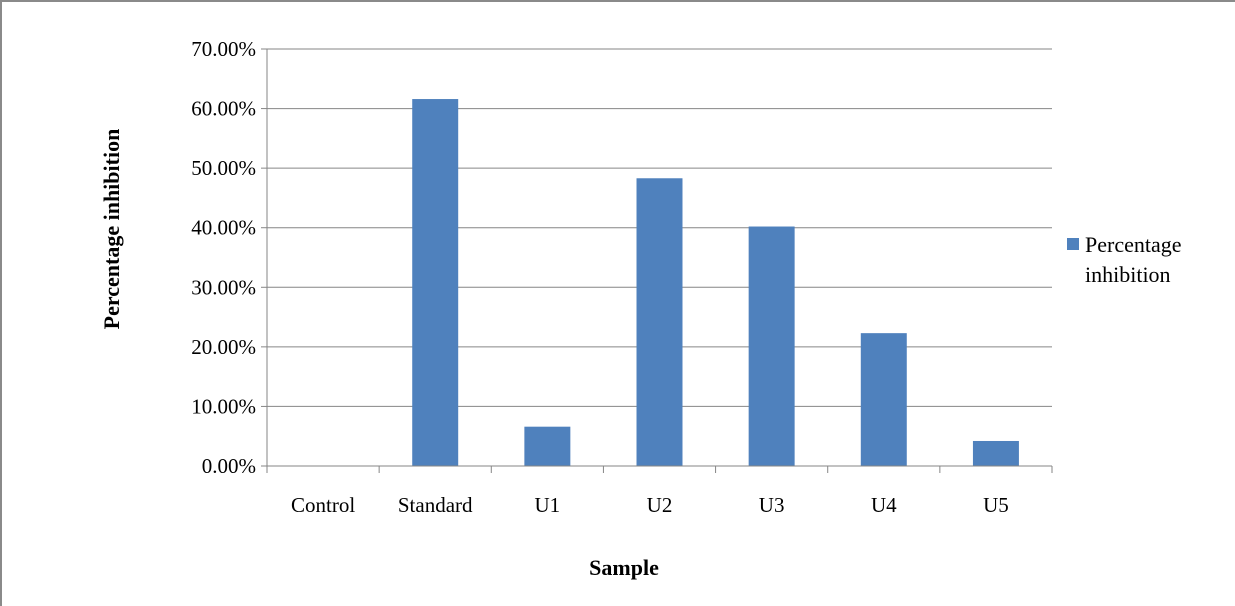  Describe the element at coordinates (223, 228) in the screenshot. I see `y-tick-label: 40.00%` at that location.